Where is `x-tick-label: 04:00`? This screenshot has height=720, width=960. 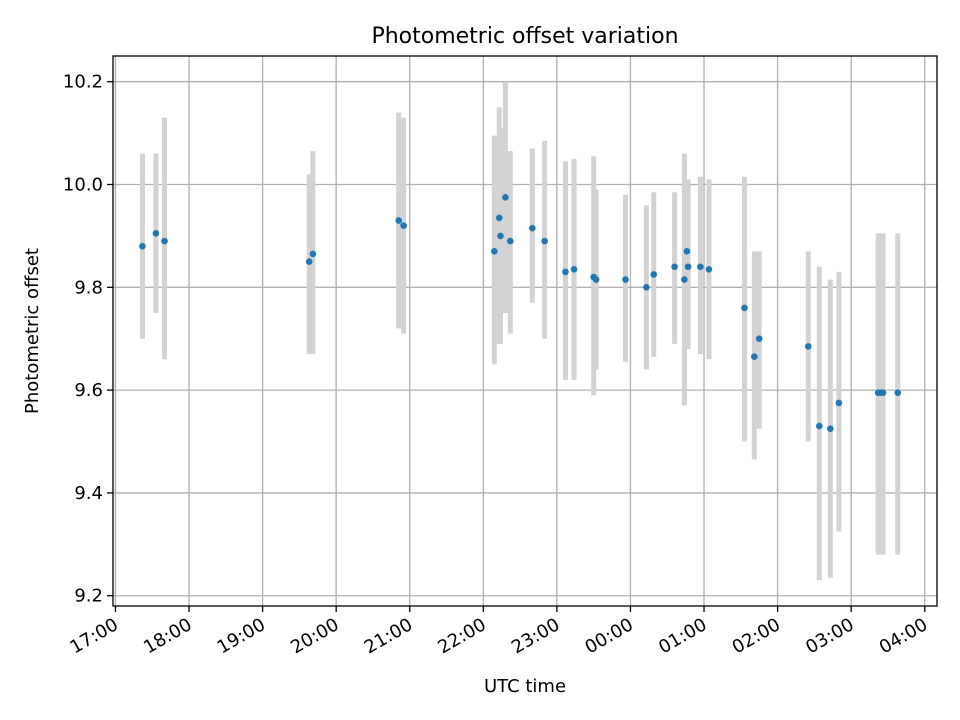
x-tick-label: 04:00 is located at coordinates (903, 636).